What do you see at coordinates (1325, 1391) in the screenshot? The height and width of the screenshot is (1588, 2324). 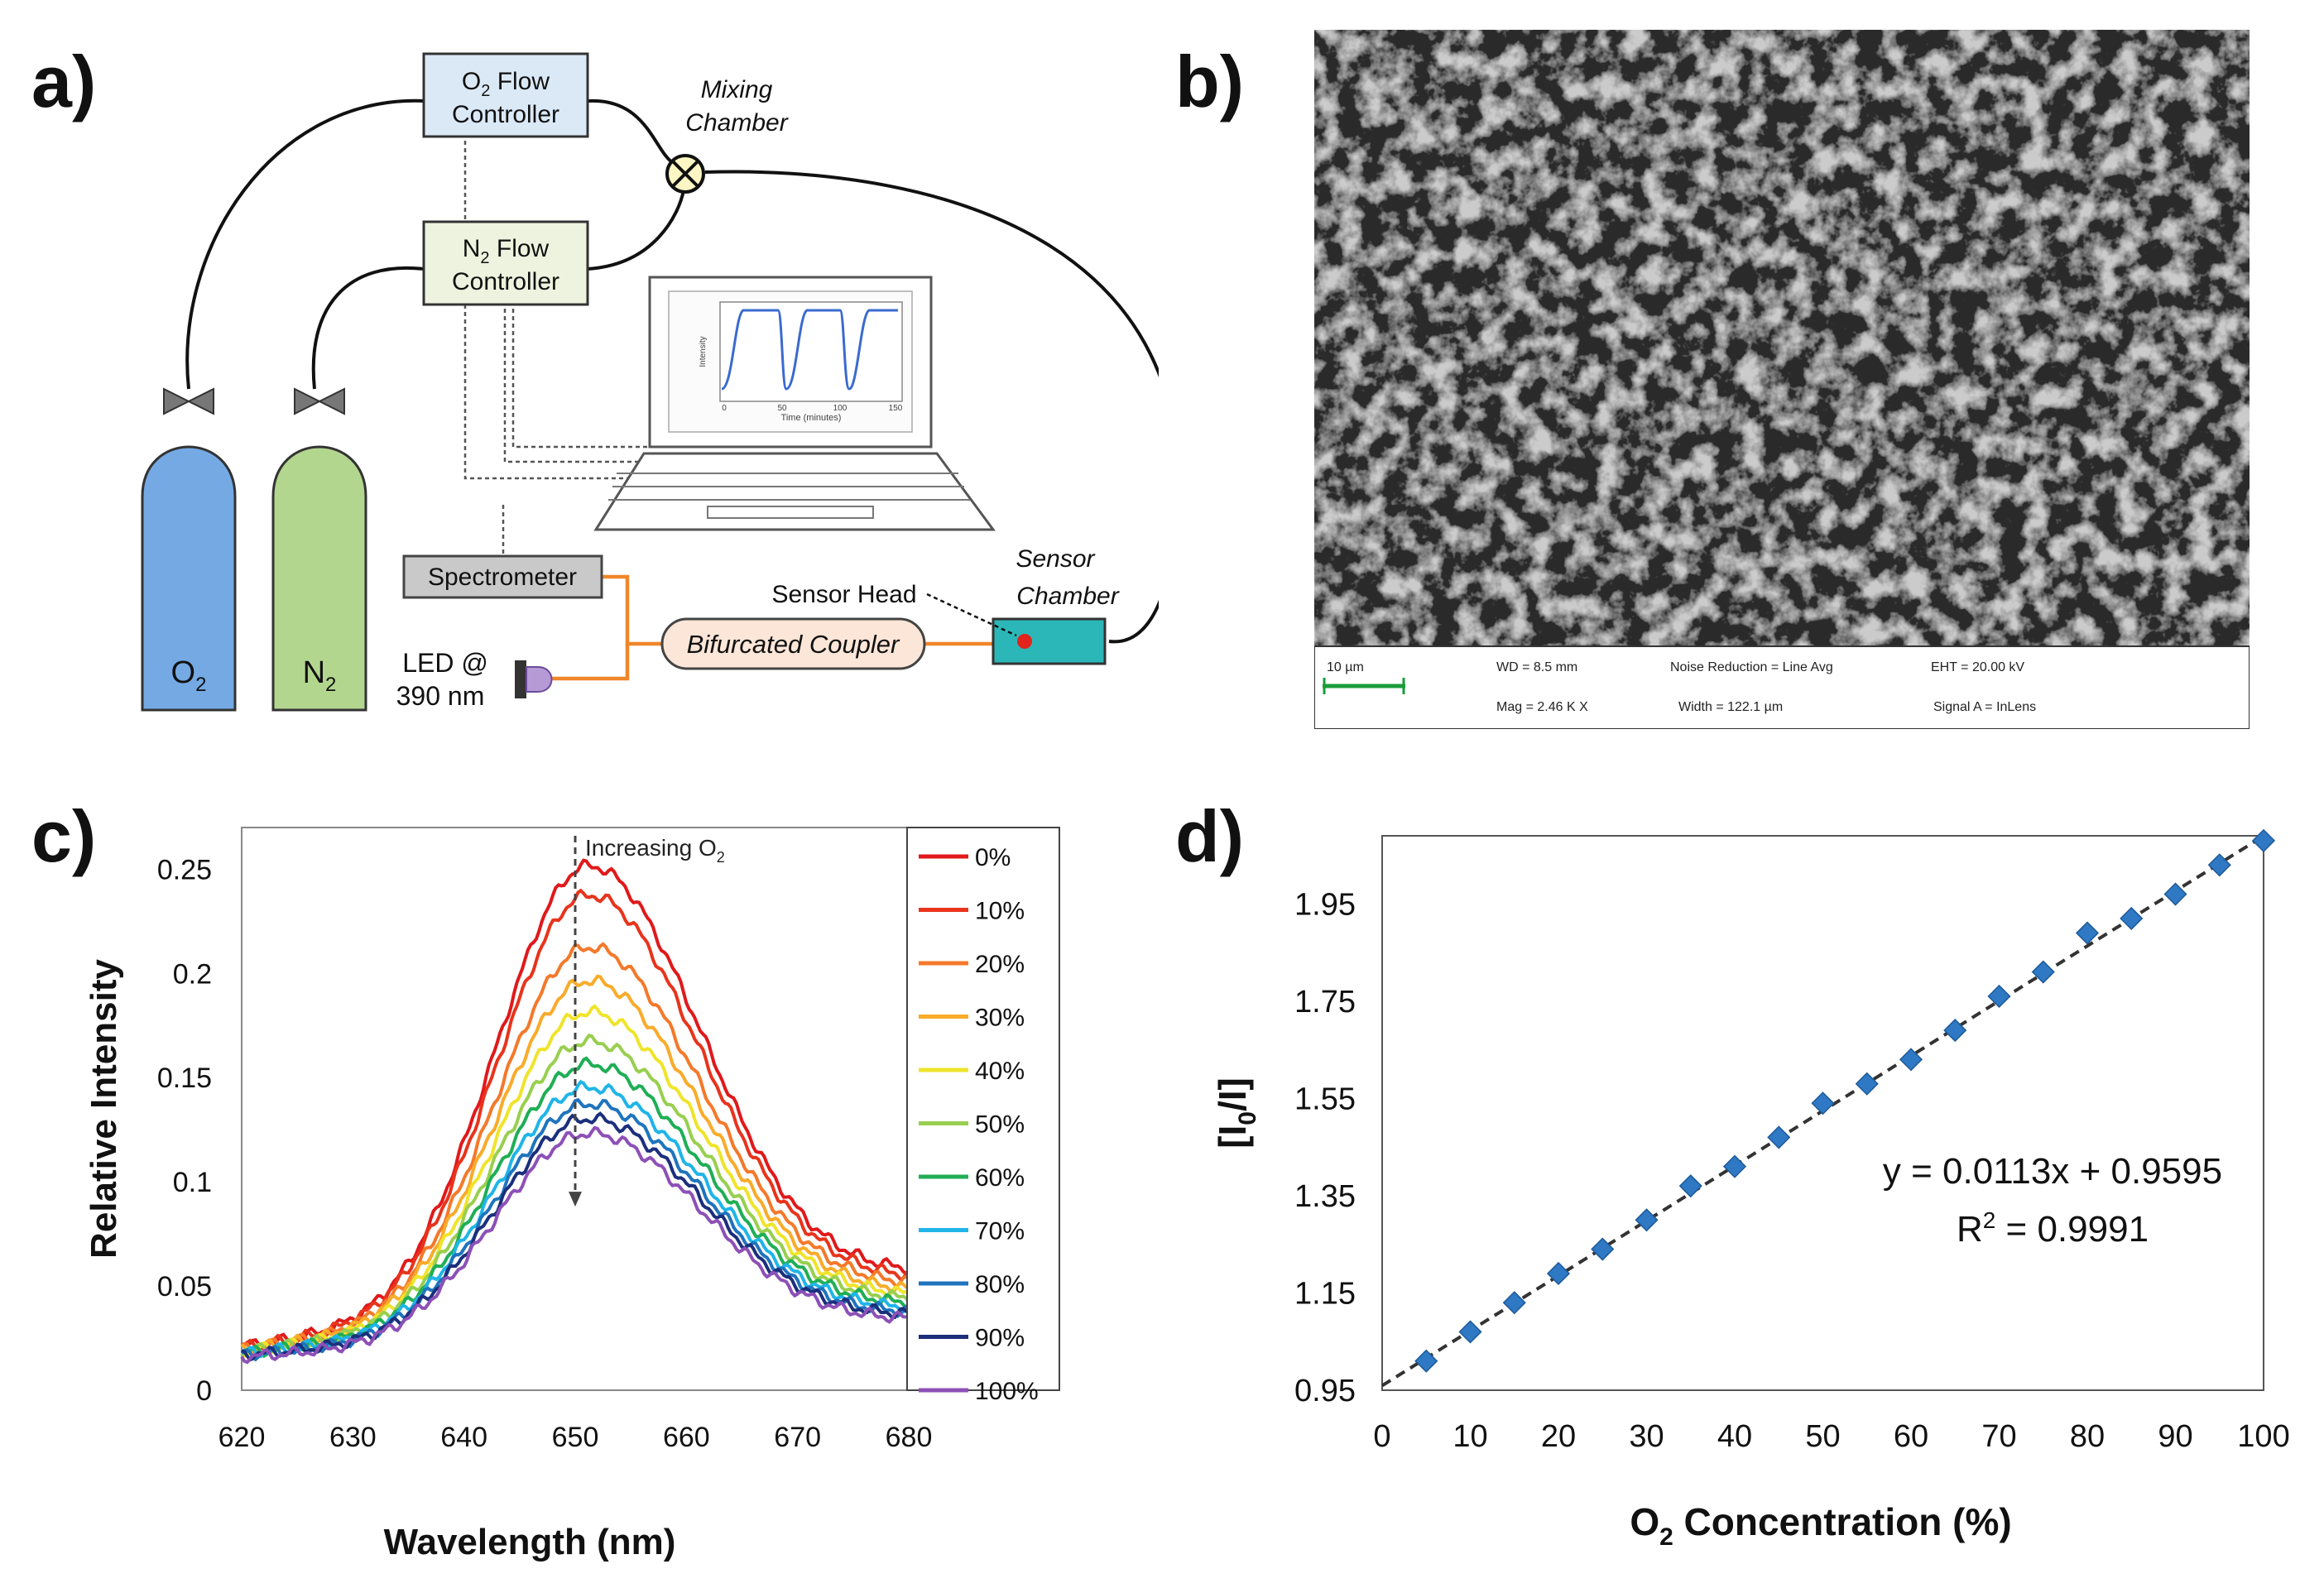 I see `y-tick-label-d: 0.95` at bounding box center [1325, 1391].